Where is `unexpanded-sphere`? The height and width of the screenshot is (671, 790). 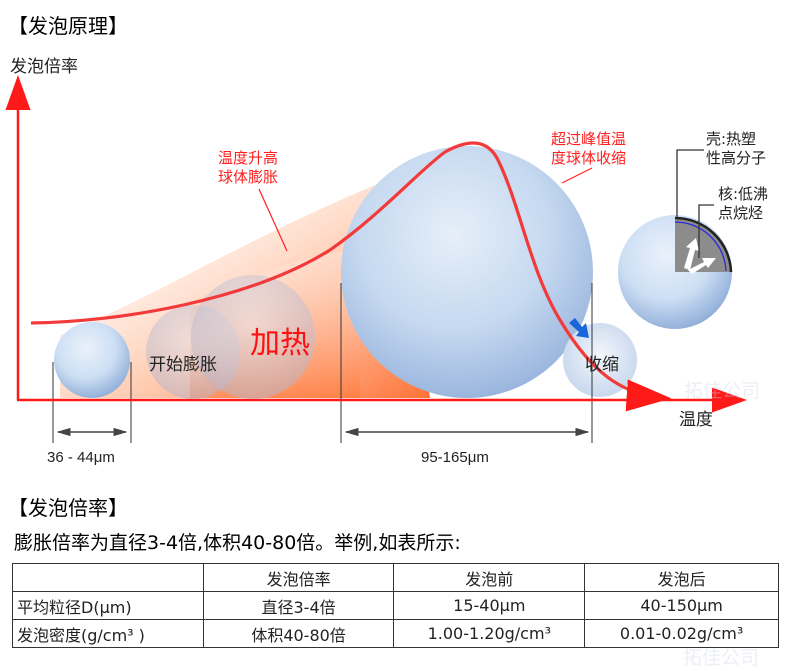
unexpanded-sphere is located at coordinates (92, 360).